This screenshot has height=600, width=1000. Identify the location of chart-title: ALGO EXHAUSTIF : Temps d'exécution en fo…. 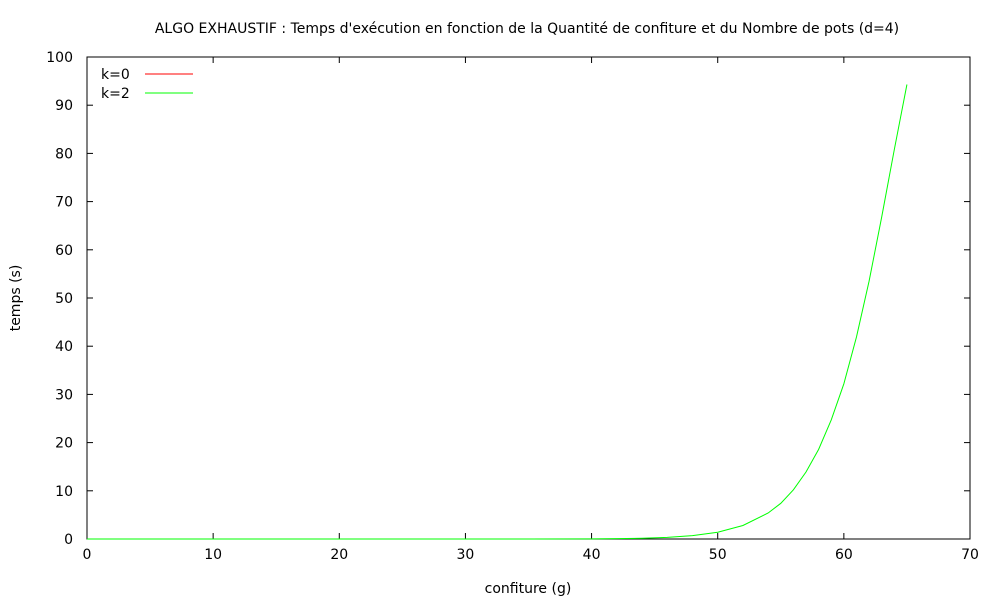
(527, 29).